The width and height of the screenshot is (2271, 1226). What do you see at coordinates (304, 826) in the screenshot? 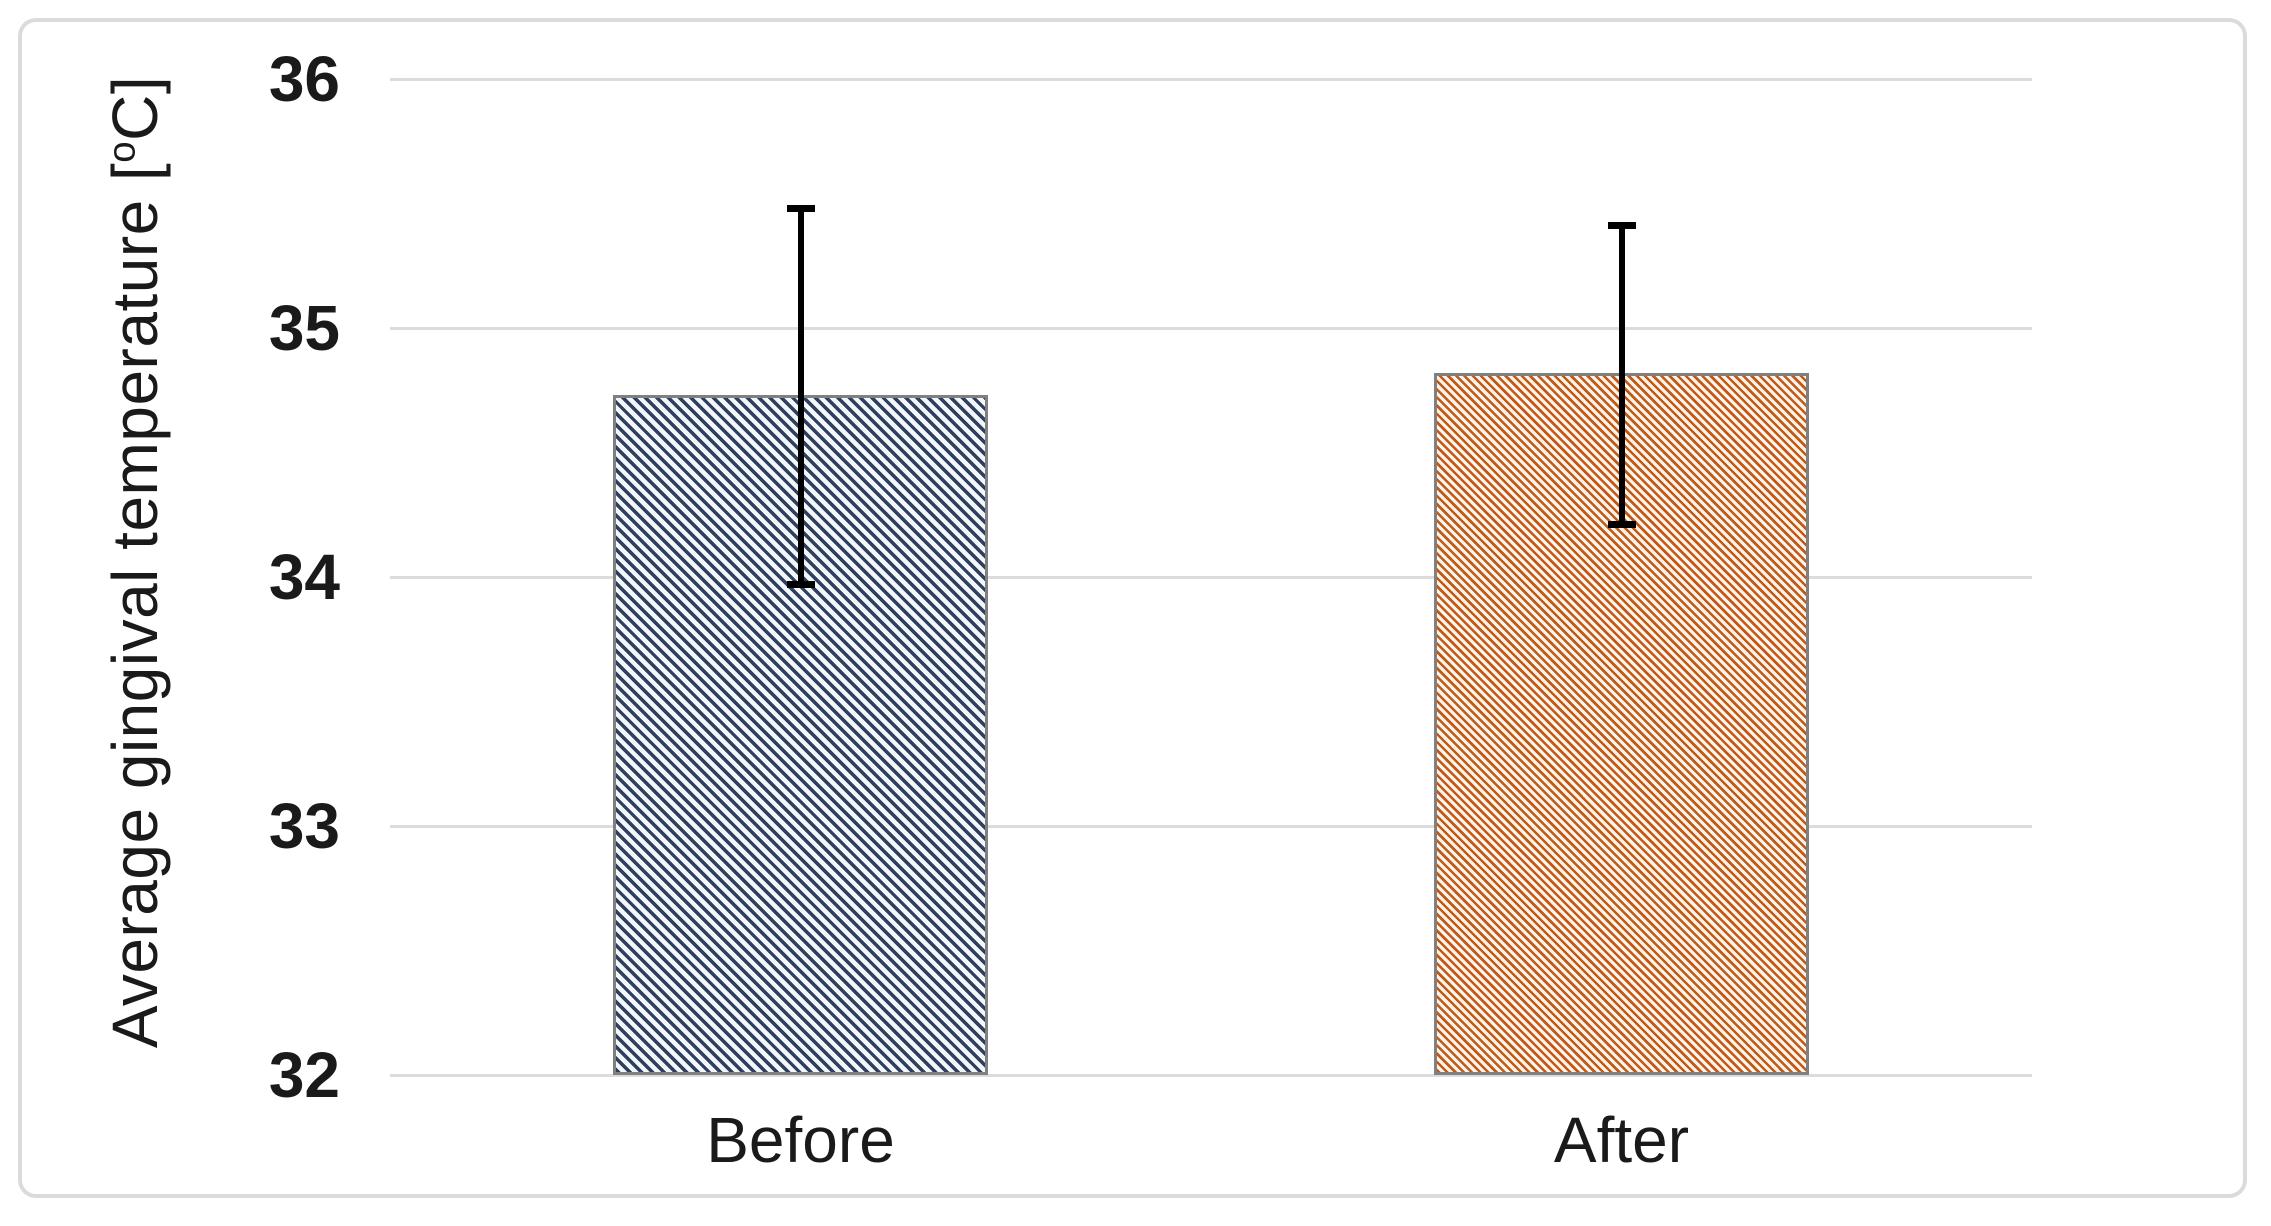
I see `y-tick-label: 33` at bounding box center [304, 826].